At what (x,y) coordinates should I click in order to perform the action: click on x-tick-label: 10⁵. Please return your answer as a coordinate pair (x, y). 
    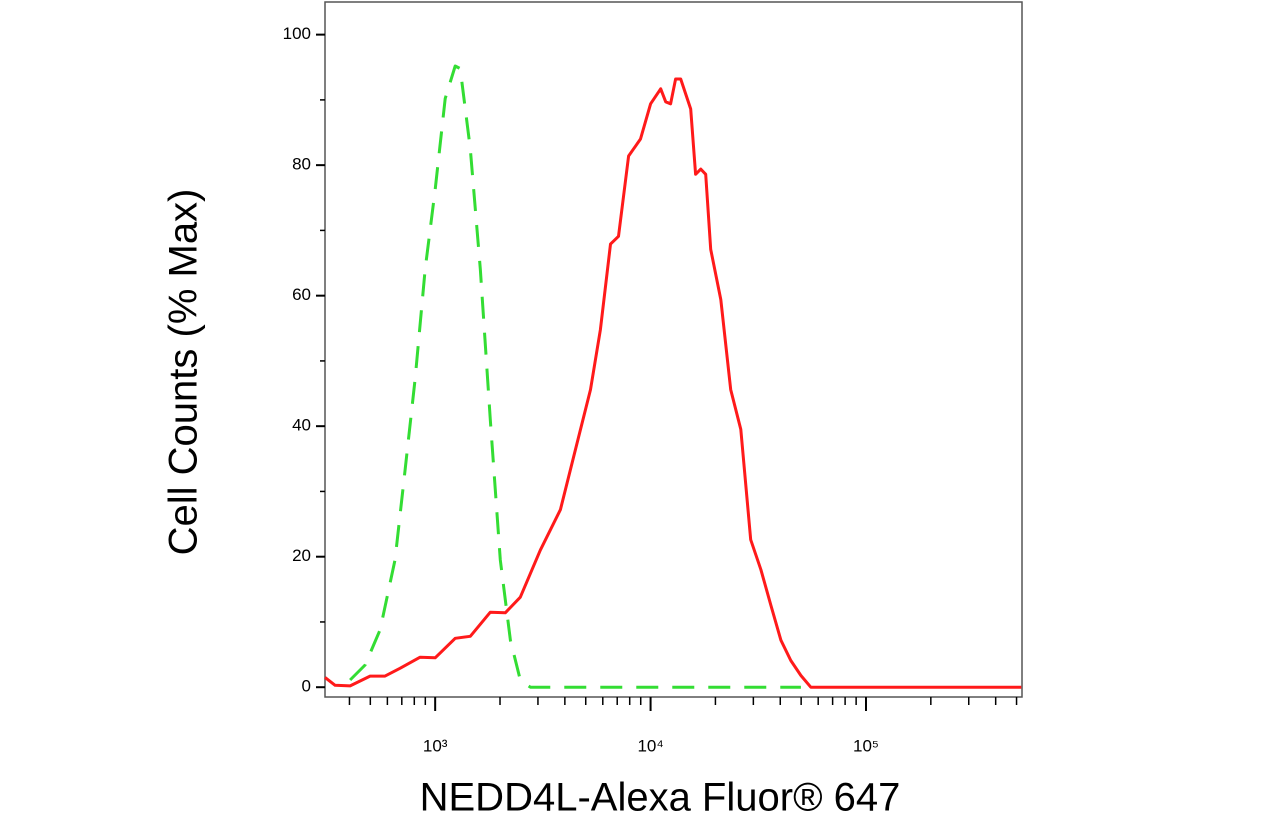
    Looking at the image, I should click on (866, 745).